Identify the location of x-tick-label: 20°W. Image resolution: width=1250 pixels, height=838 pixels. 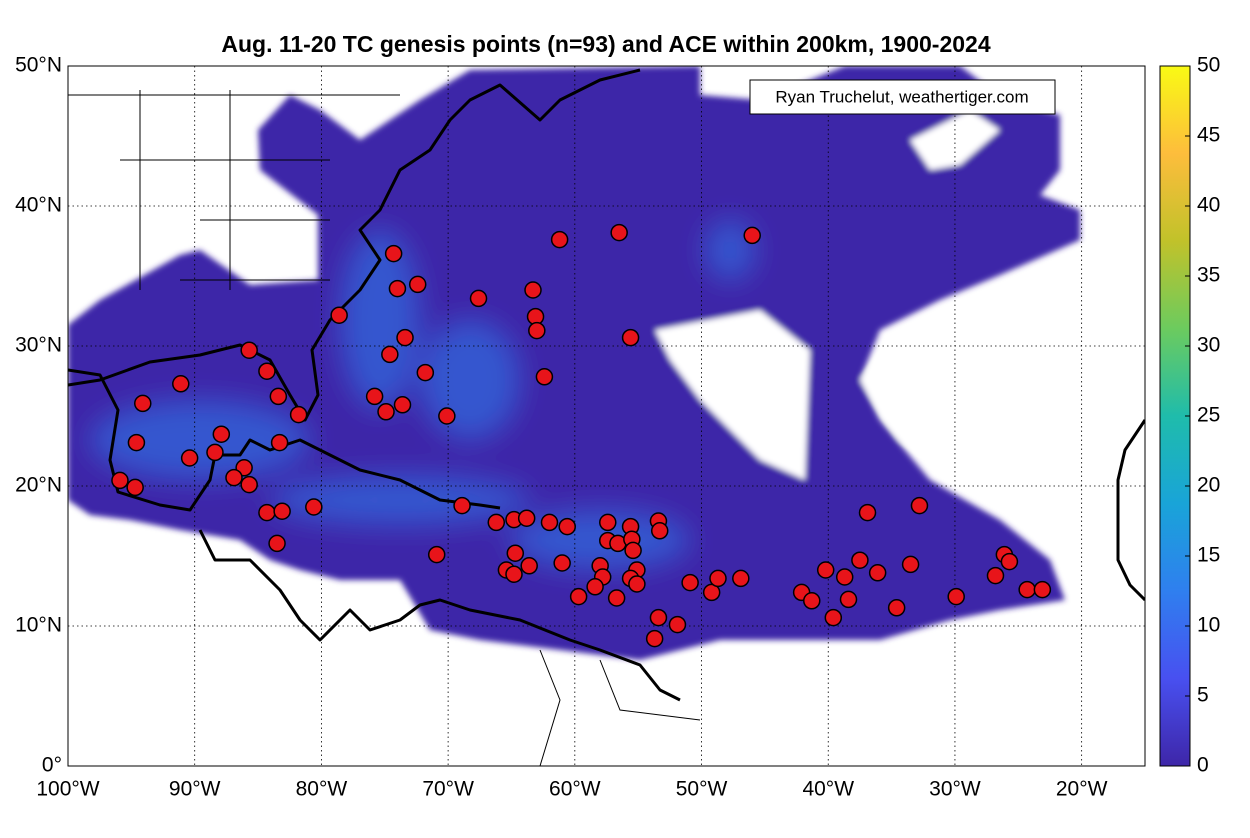
(1082, 789).